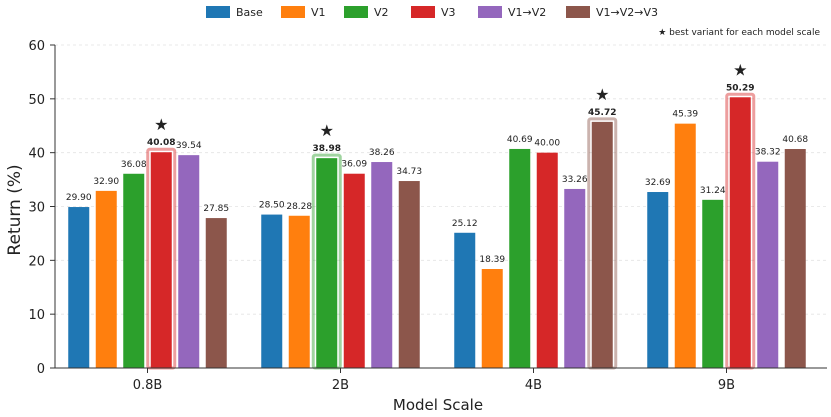 This screenshot has height=417, width=831. What do you see at coordinates (492, 260) in the screenshot?
I see `bar-value-label: 18.39` at bounding box center [492, 260].